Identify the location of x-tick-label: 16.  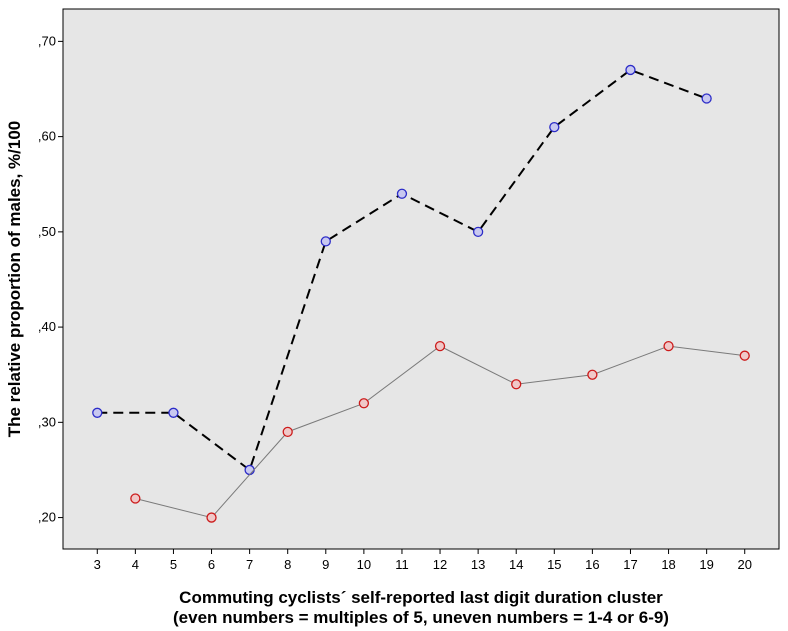
(592, 564).